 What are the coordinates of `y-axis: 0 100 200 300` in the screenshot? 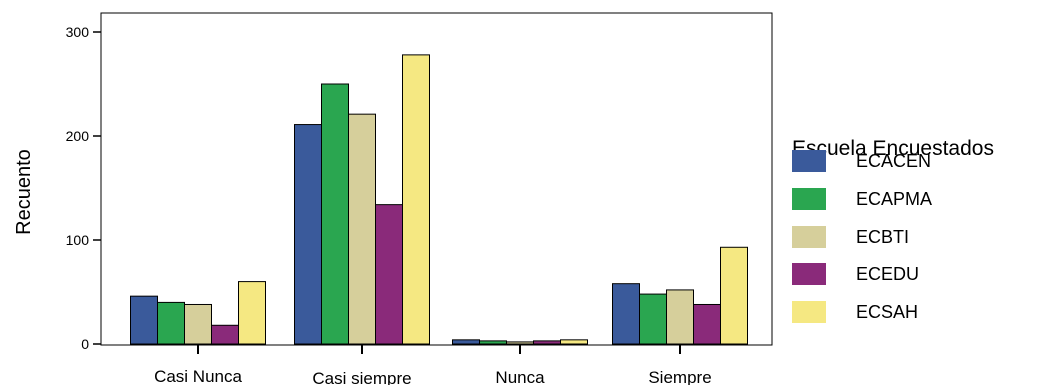 It's located at (83, 188).